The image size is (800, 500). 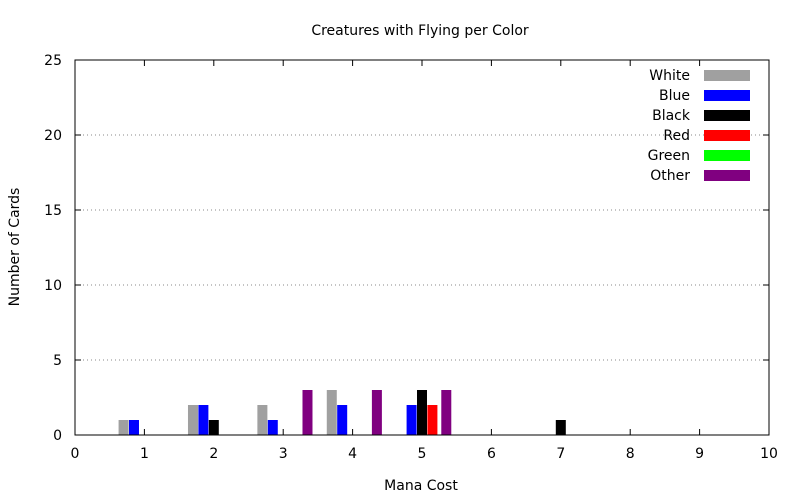 I want to click on legend-label-green: Green, so click(x=669, y=156).